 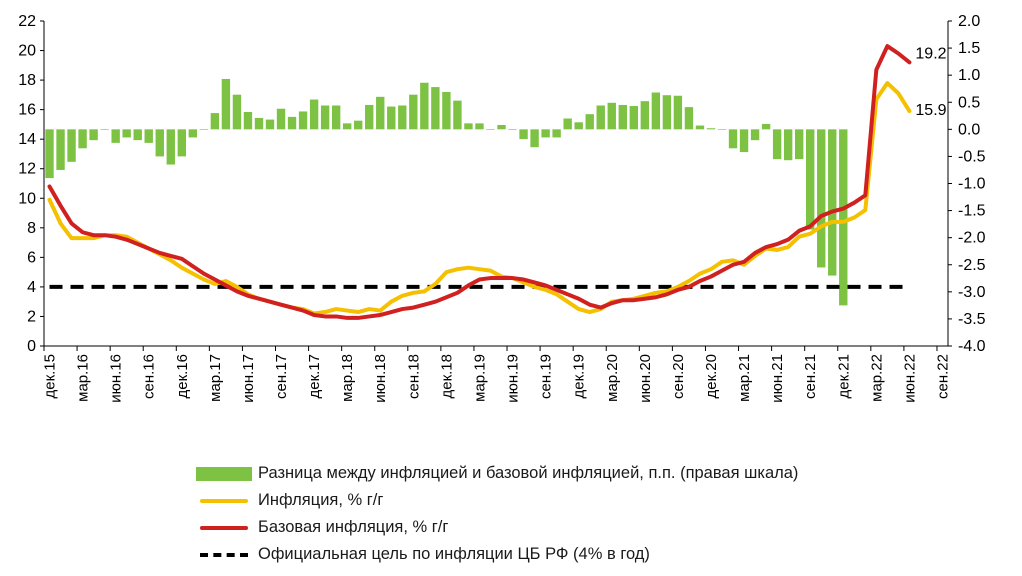 I want to click on x-tick-label: мар.22, so click(x=876, y=378).